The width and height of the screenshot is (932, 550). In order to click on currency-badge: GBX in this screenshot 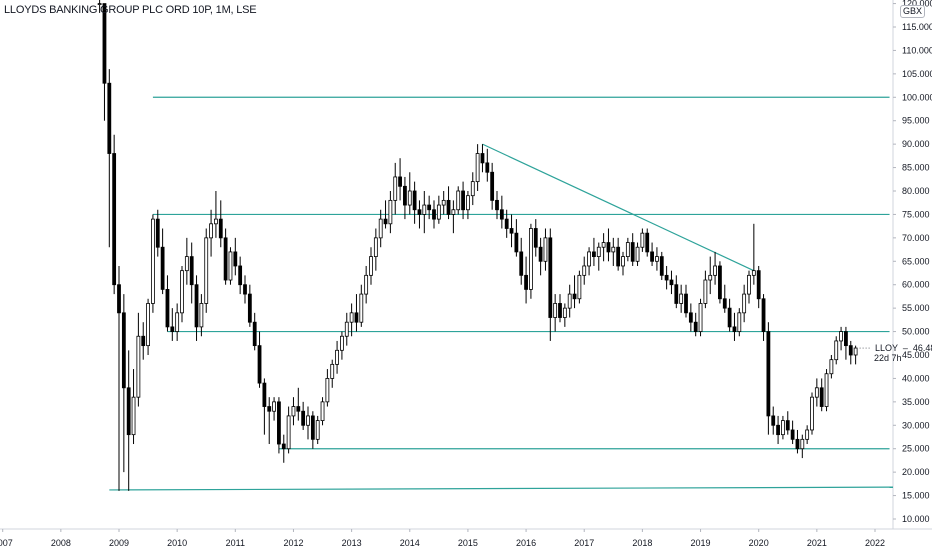, I will do `click(913, 11)`.